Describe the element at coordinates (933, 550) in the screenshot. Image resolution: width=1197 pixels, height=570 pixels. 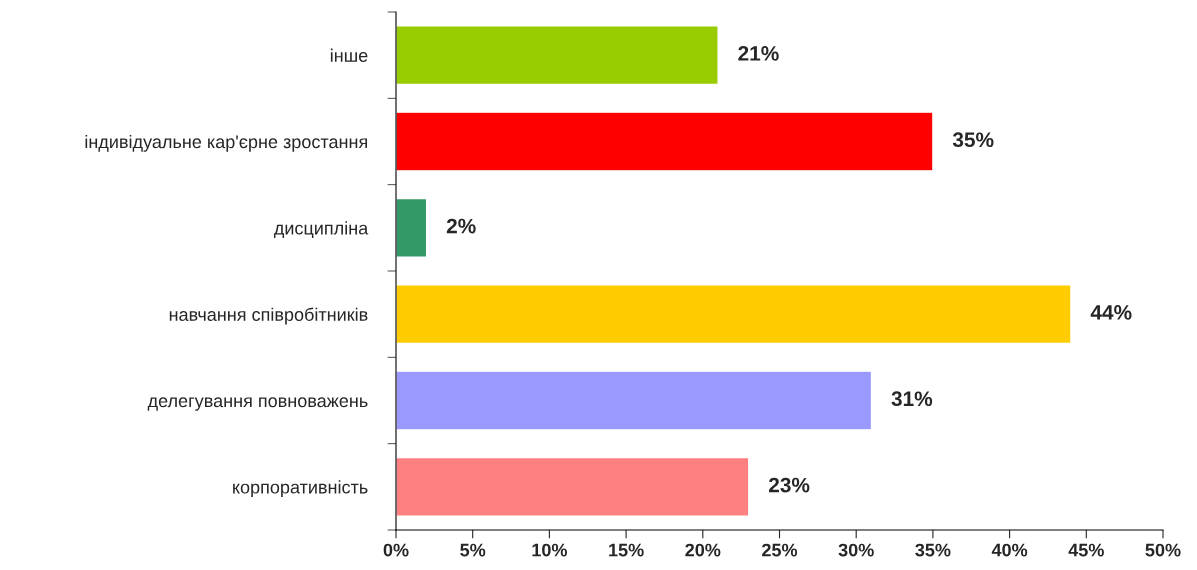
I see `x-tick-label: 35%` at that location.